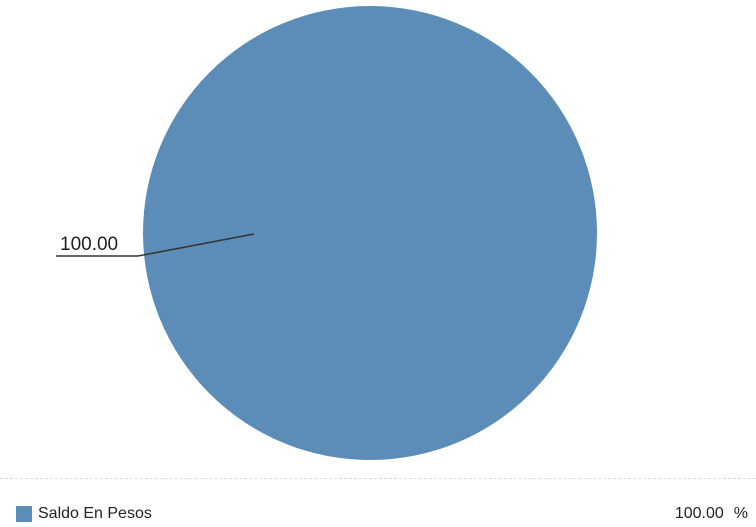 The width and height of the screenshot is (756, 527). Describe the element at coordinates (24, 514) in the screenshot. I see `legend-swatch` at that location.